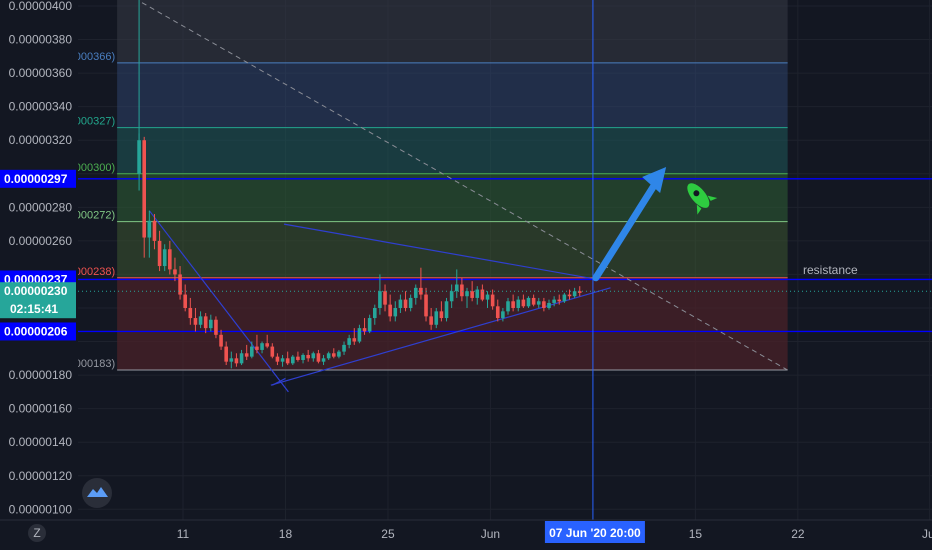 The height and width of the screenshot is (550, 932). Describe the element at coordinates (38, 300) in the screenshot. I see `current-price-badge-bg` at that location.